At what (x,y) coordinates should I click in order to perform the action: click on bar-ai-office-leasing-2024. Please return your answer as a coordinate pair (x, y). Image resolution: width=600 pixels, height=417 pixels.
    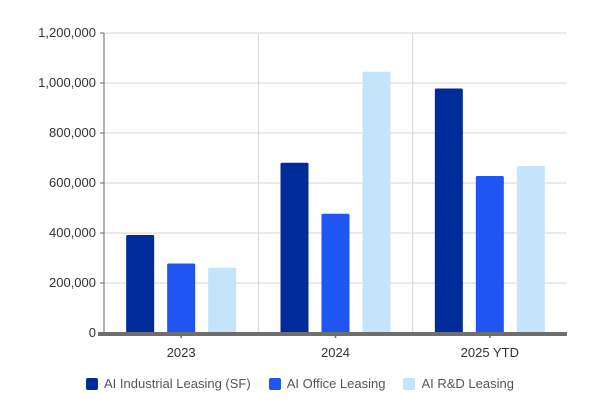
    Looking at the image, I should click on (335, 273).